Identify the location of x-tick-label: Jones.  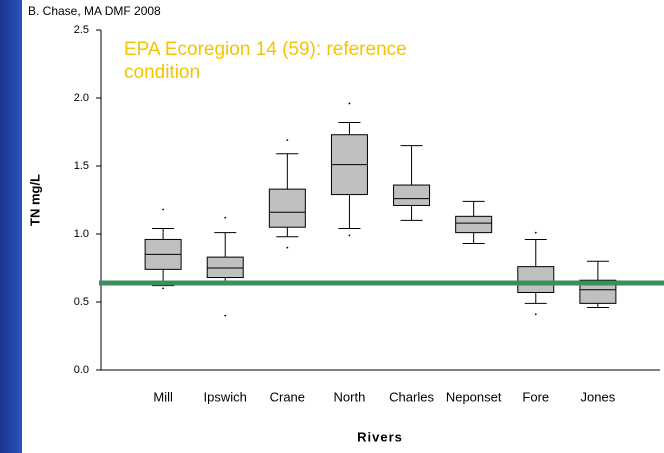
(598, 396).